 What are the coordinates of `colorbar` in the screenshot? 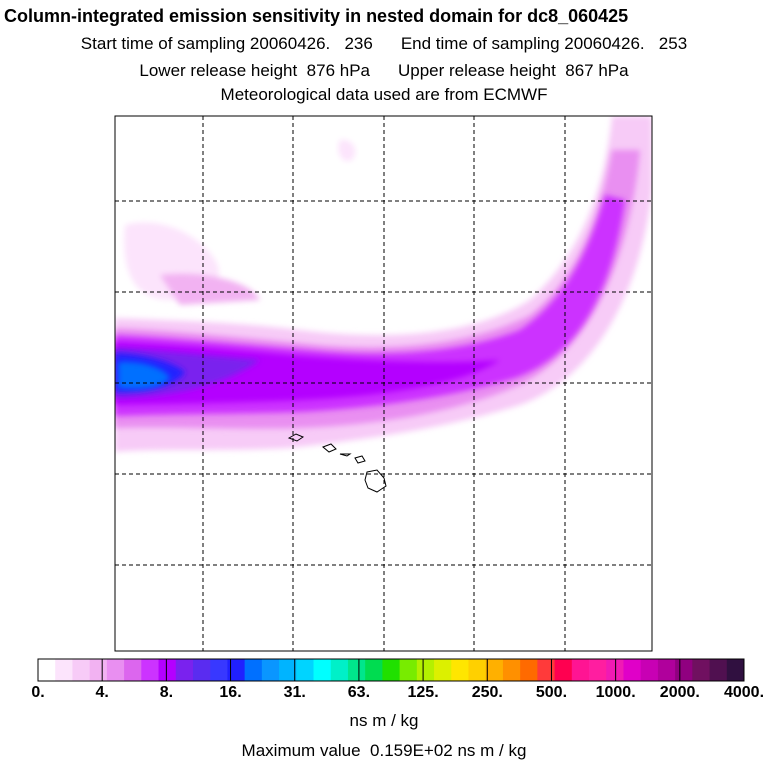 It's located at (391, 670).